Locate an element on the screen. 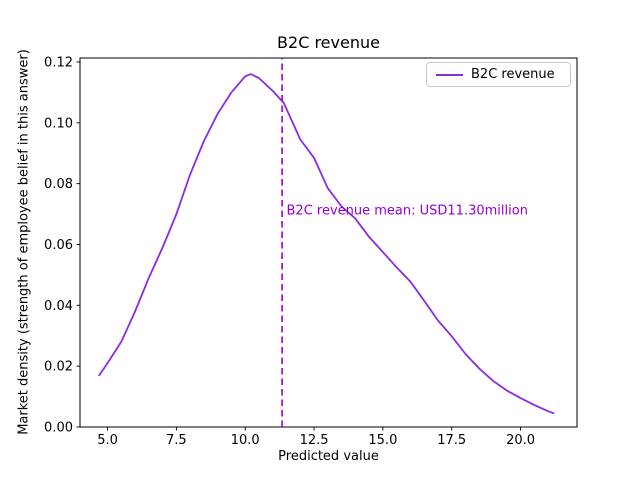 The height and width of the screenshot is (480, 640). x-tick-label: 15.0 is located at coordinates (382, 440).